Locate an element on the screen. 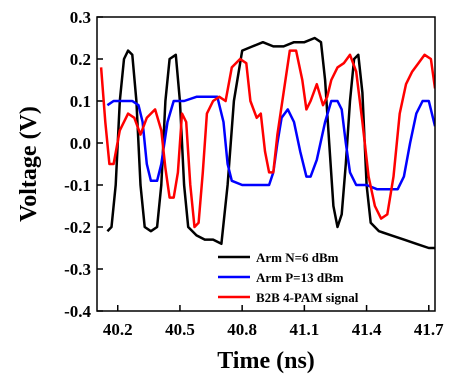 Image resolution: width=452 pixels, height=378 pixels. y-tick-label: 0.0 is located at coordinates (80, 143).